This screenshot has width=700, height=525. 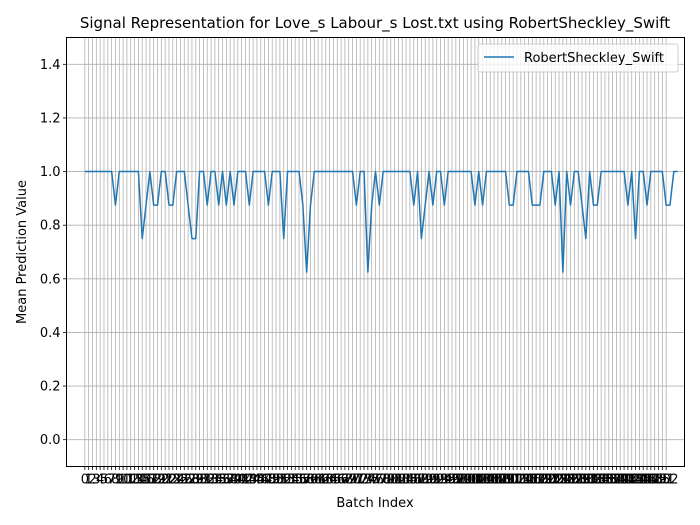 What do you see at coordinates (207, 480) in the screenshot?
I see `x-tick-label: 32` at bounding box center [207, 480].